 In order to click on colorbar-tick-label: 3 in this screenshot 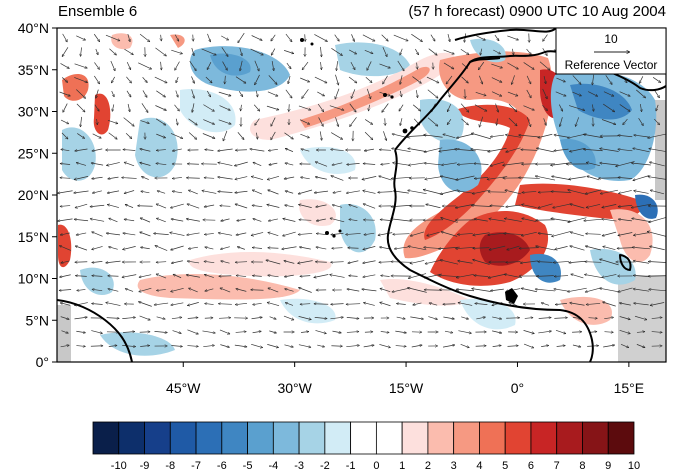, I will do `click(454, 465)`.